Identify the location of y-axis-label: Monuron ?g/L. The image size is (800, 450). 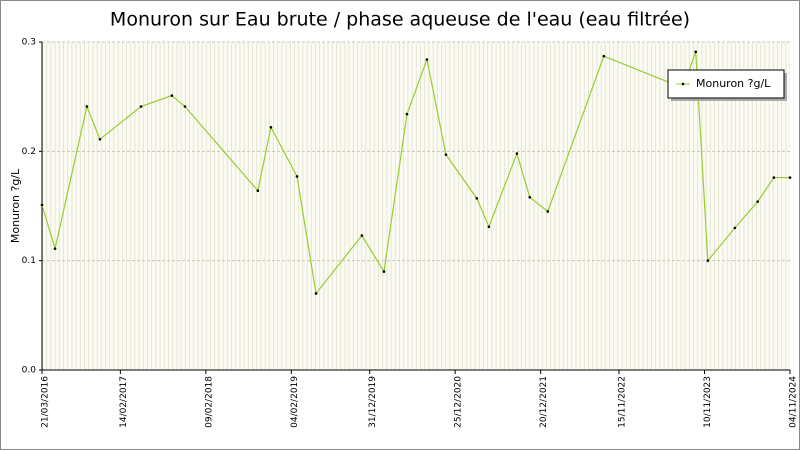
(15, 205).